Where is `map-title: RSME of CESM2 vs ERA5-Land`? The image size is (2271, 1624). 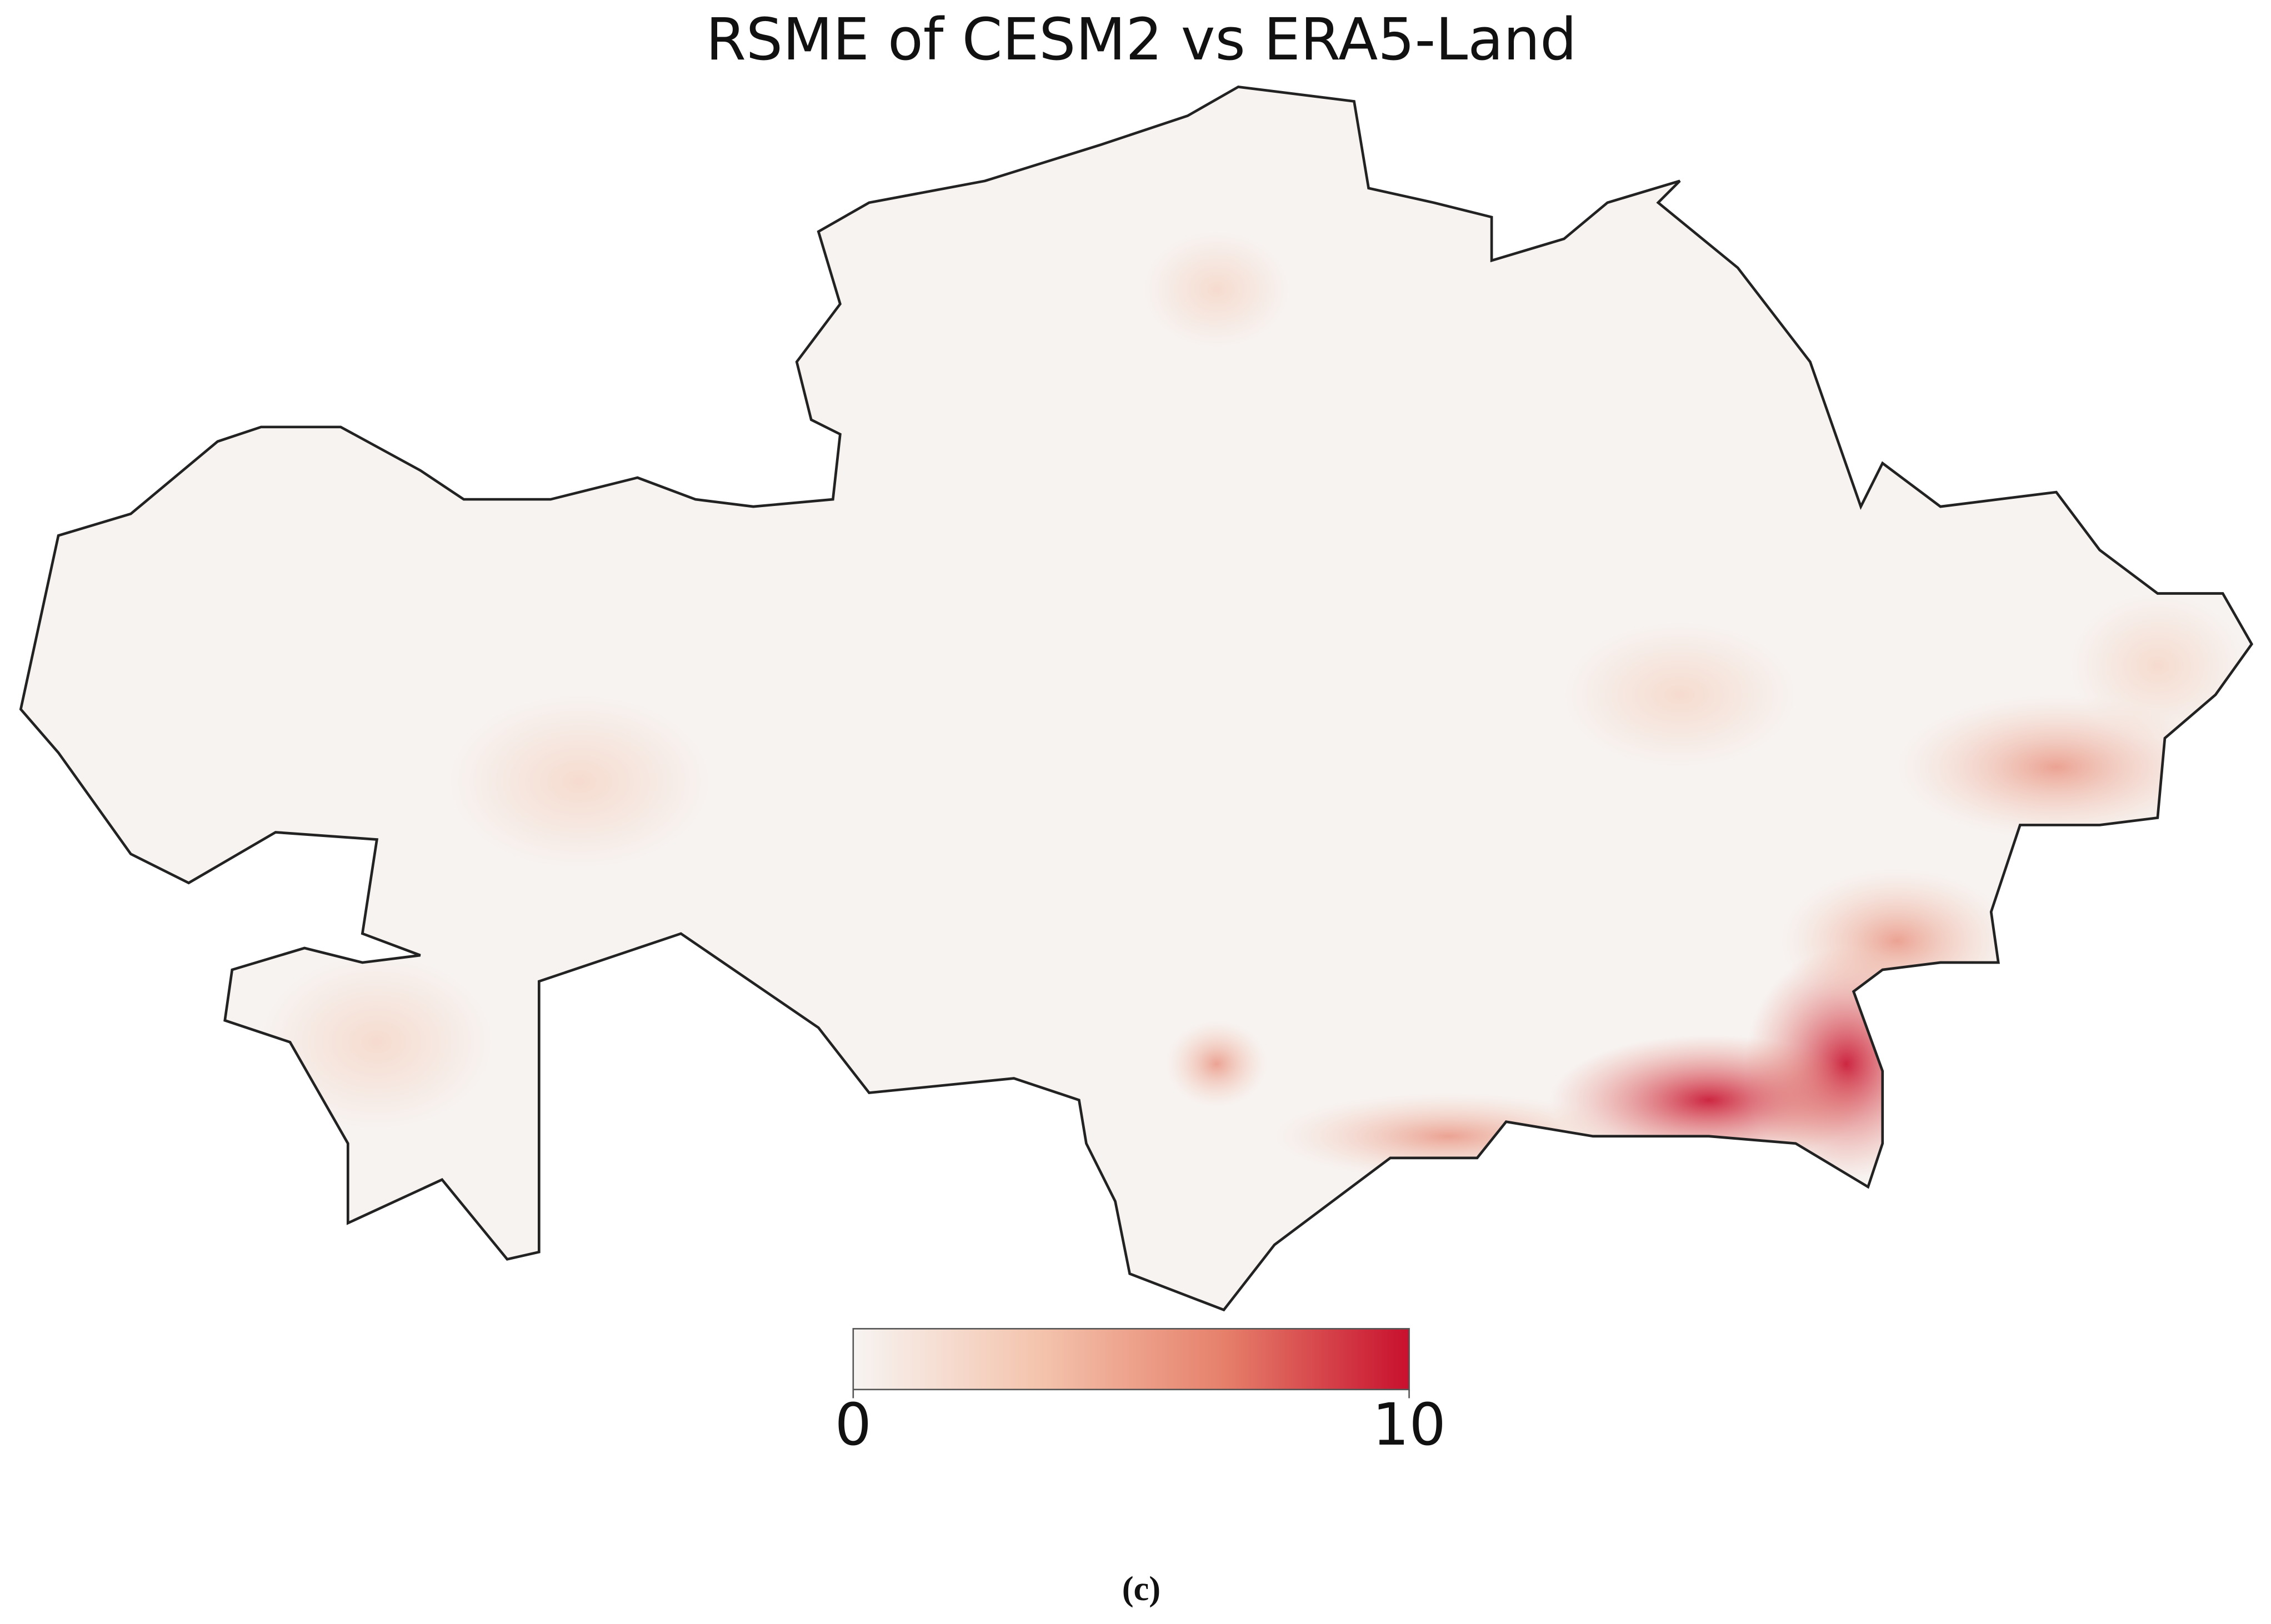 map-title: RSME of CESM2 vs ERA5-Land is located at coordinates (1141, 39).